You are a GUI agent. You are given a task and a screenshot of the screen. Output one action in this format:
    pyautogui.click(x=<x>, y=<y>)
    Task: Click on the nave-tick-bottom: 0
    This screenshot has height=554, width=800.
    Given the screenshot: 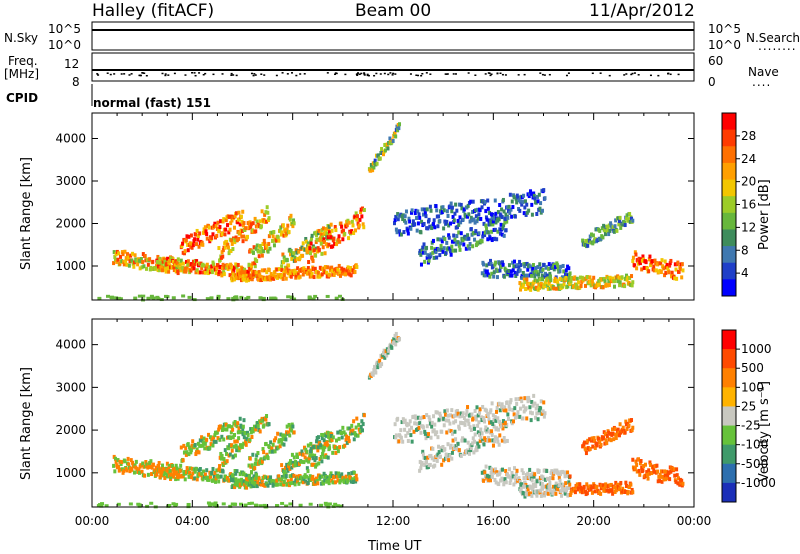 What is the action you would take?
    pyautogui.click(x=712, y=82)
    